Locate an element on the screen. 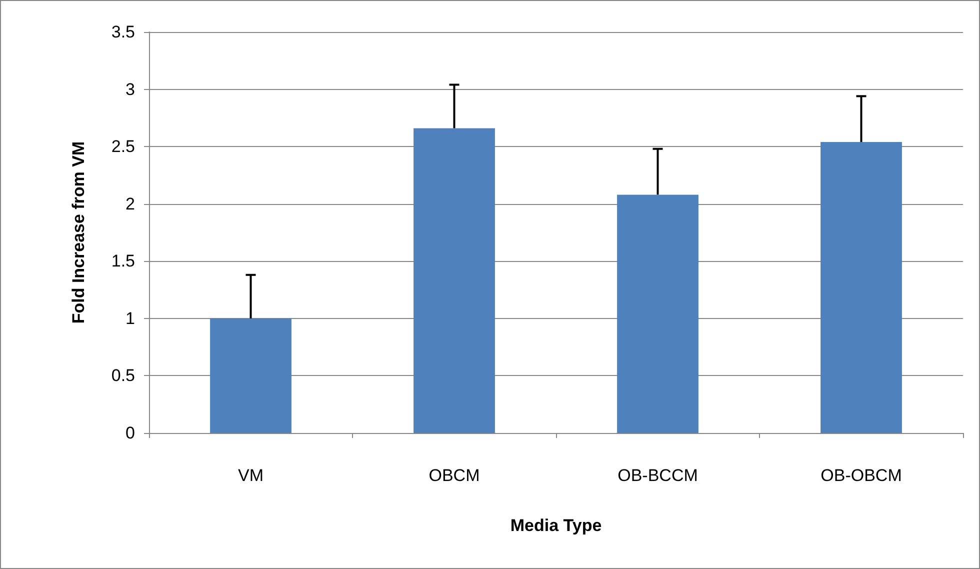 The width and height of the screenshot is (980, 569). y-axis-title: Fold Increase from VM is located at coordinates (78, 232).